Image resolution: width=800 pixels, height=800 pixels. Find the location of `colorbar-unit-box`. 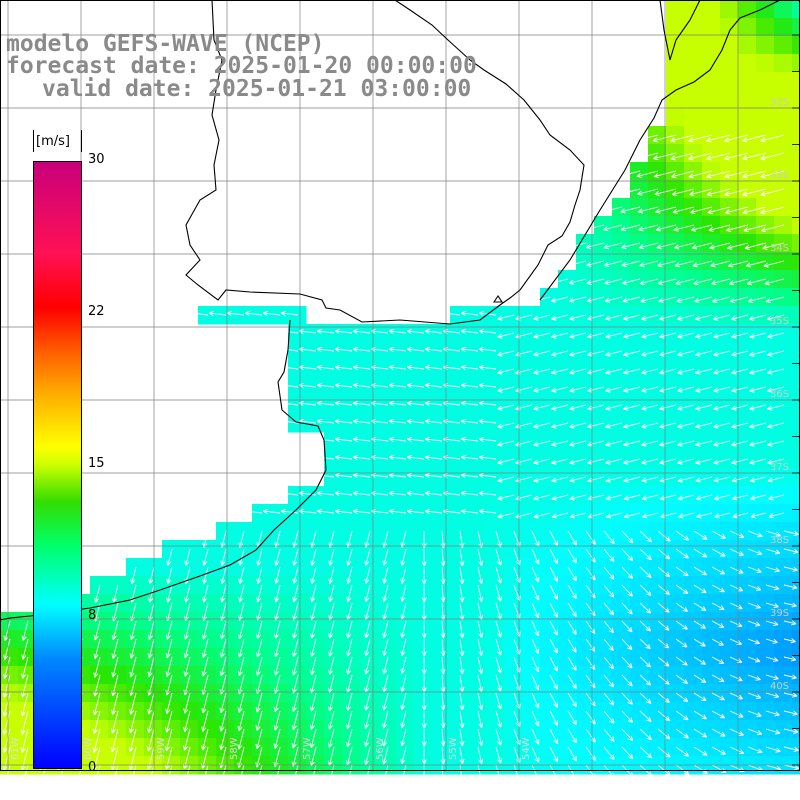

colorbar-unit-box is located at coordinates (57, 141).